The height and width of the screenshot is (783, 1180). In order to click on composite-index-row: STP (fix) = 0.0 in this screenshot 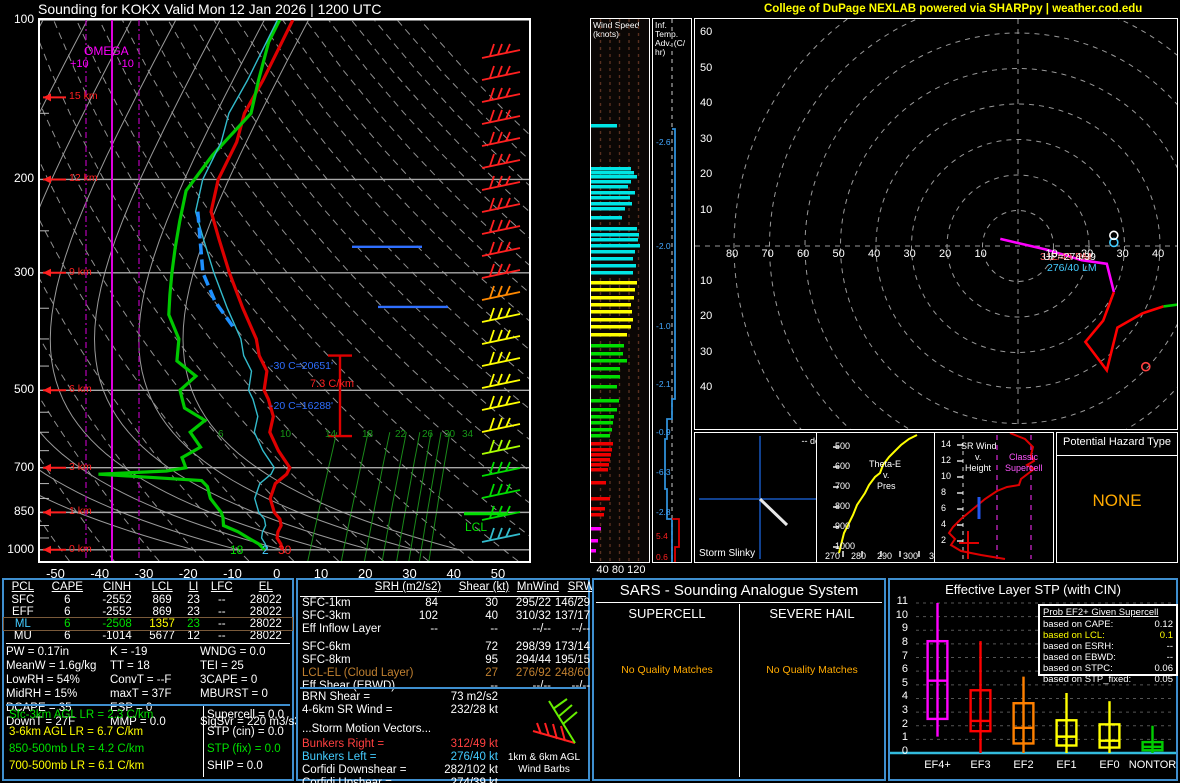, I will do `click(244, 749)`.